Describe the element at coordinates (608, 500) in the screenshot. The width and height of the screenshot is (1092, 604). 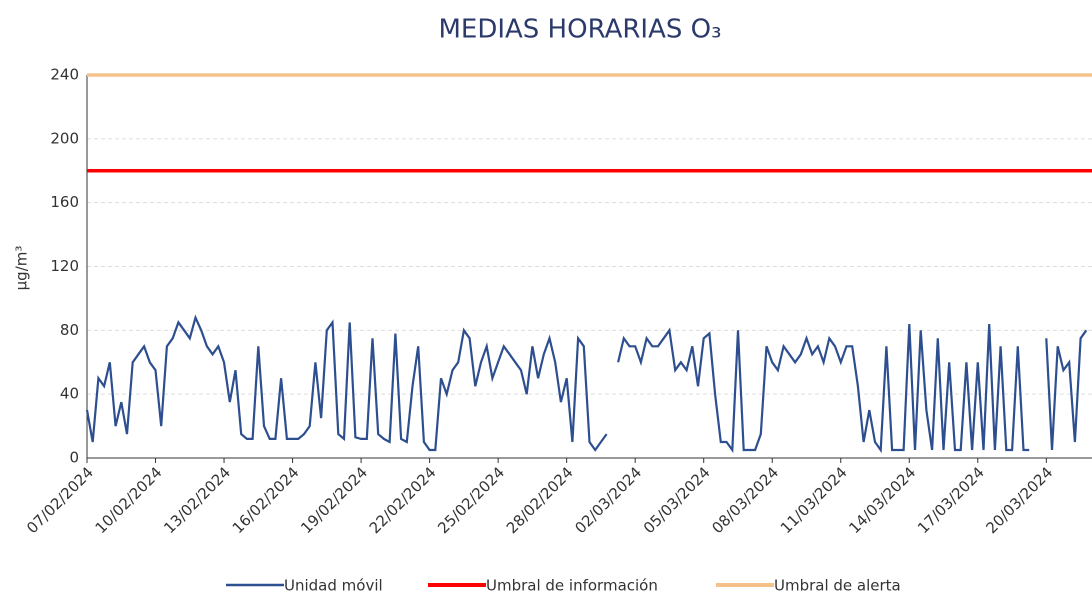
I see `x-tick-label: 02/03/2024` at that location.